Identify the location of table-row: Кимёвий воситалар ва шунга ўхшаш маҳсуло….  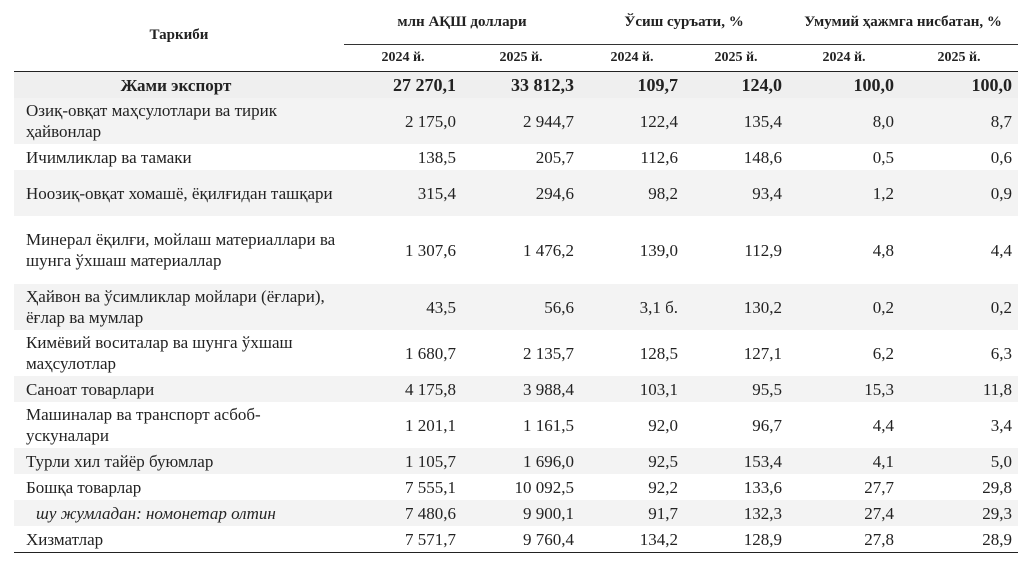
(516, 353).